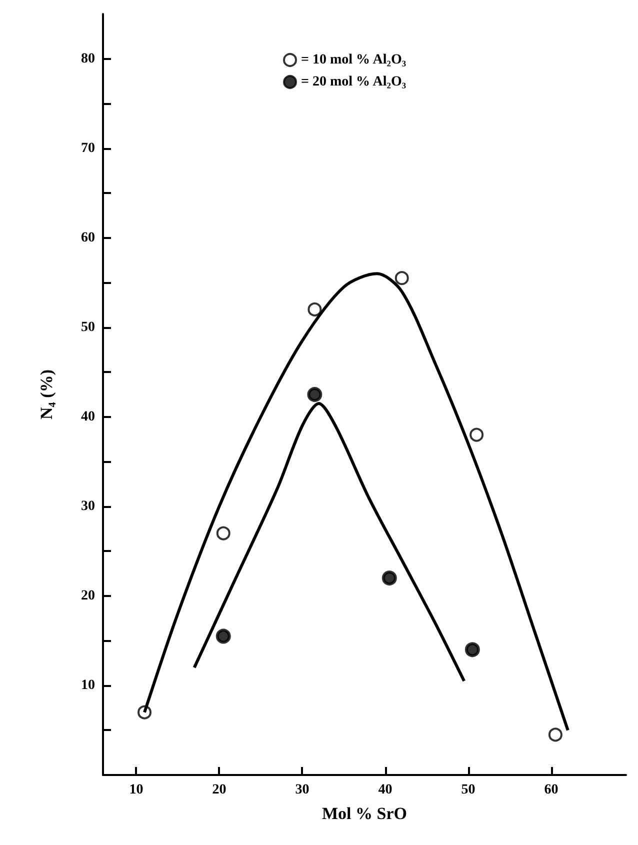 The height and width of the screenshot is (845, 638). What do you see at coordinates (219, 790) in the screenshot?
I see `x-tick-label: 20` at bounding box center [219, 790].